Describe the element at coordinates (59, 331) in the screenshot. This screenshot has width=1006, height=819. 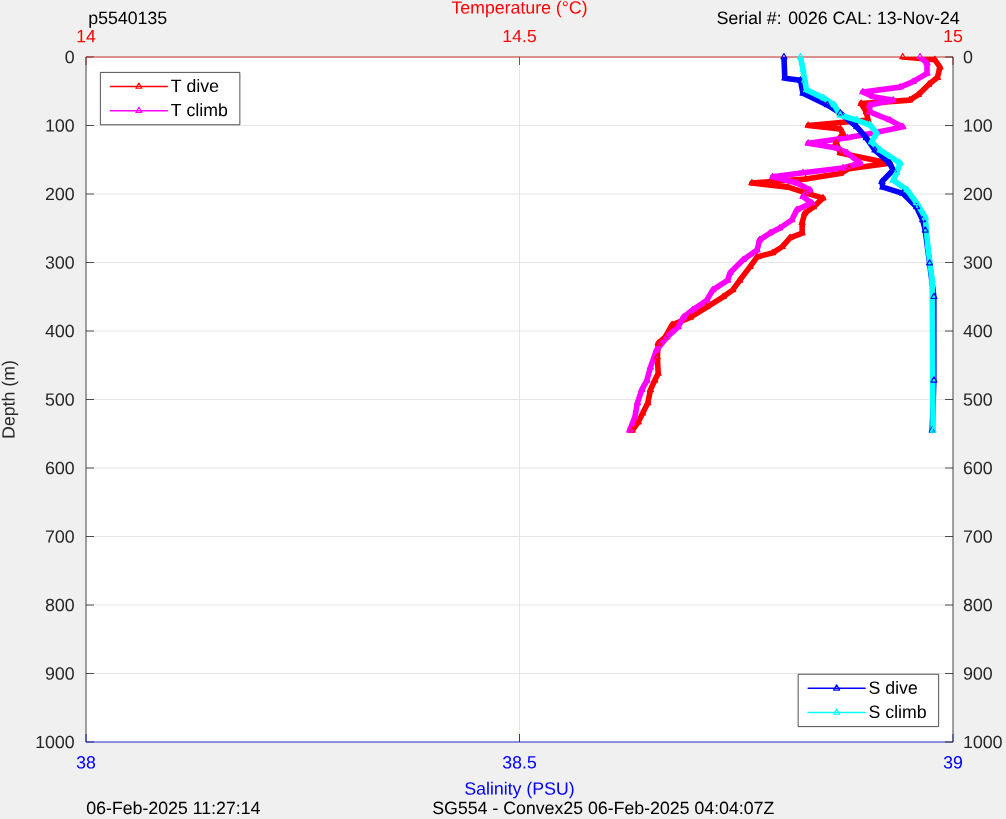
I see `y-tick-label: 400` at that location.